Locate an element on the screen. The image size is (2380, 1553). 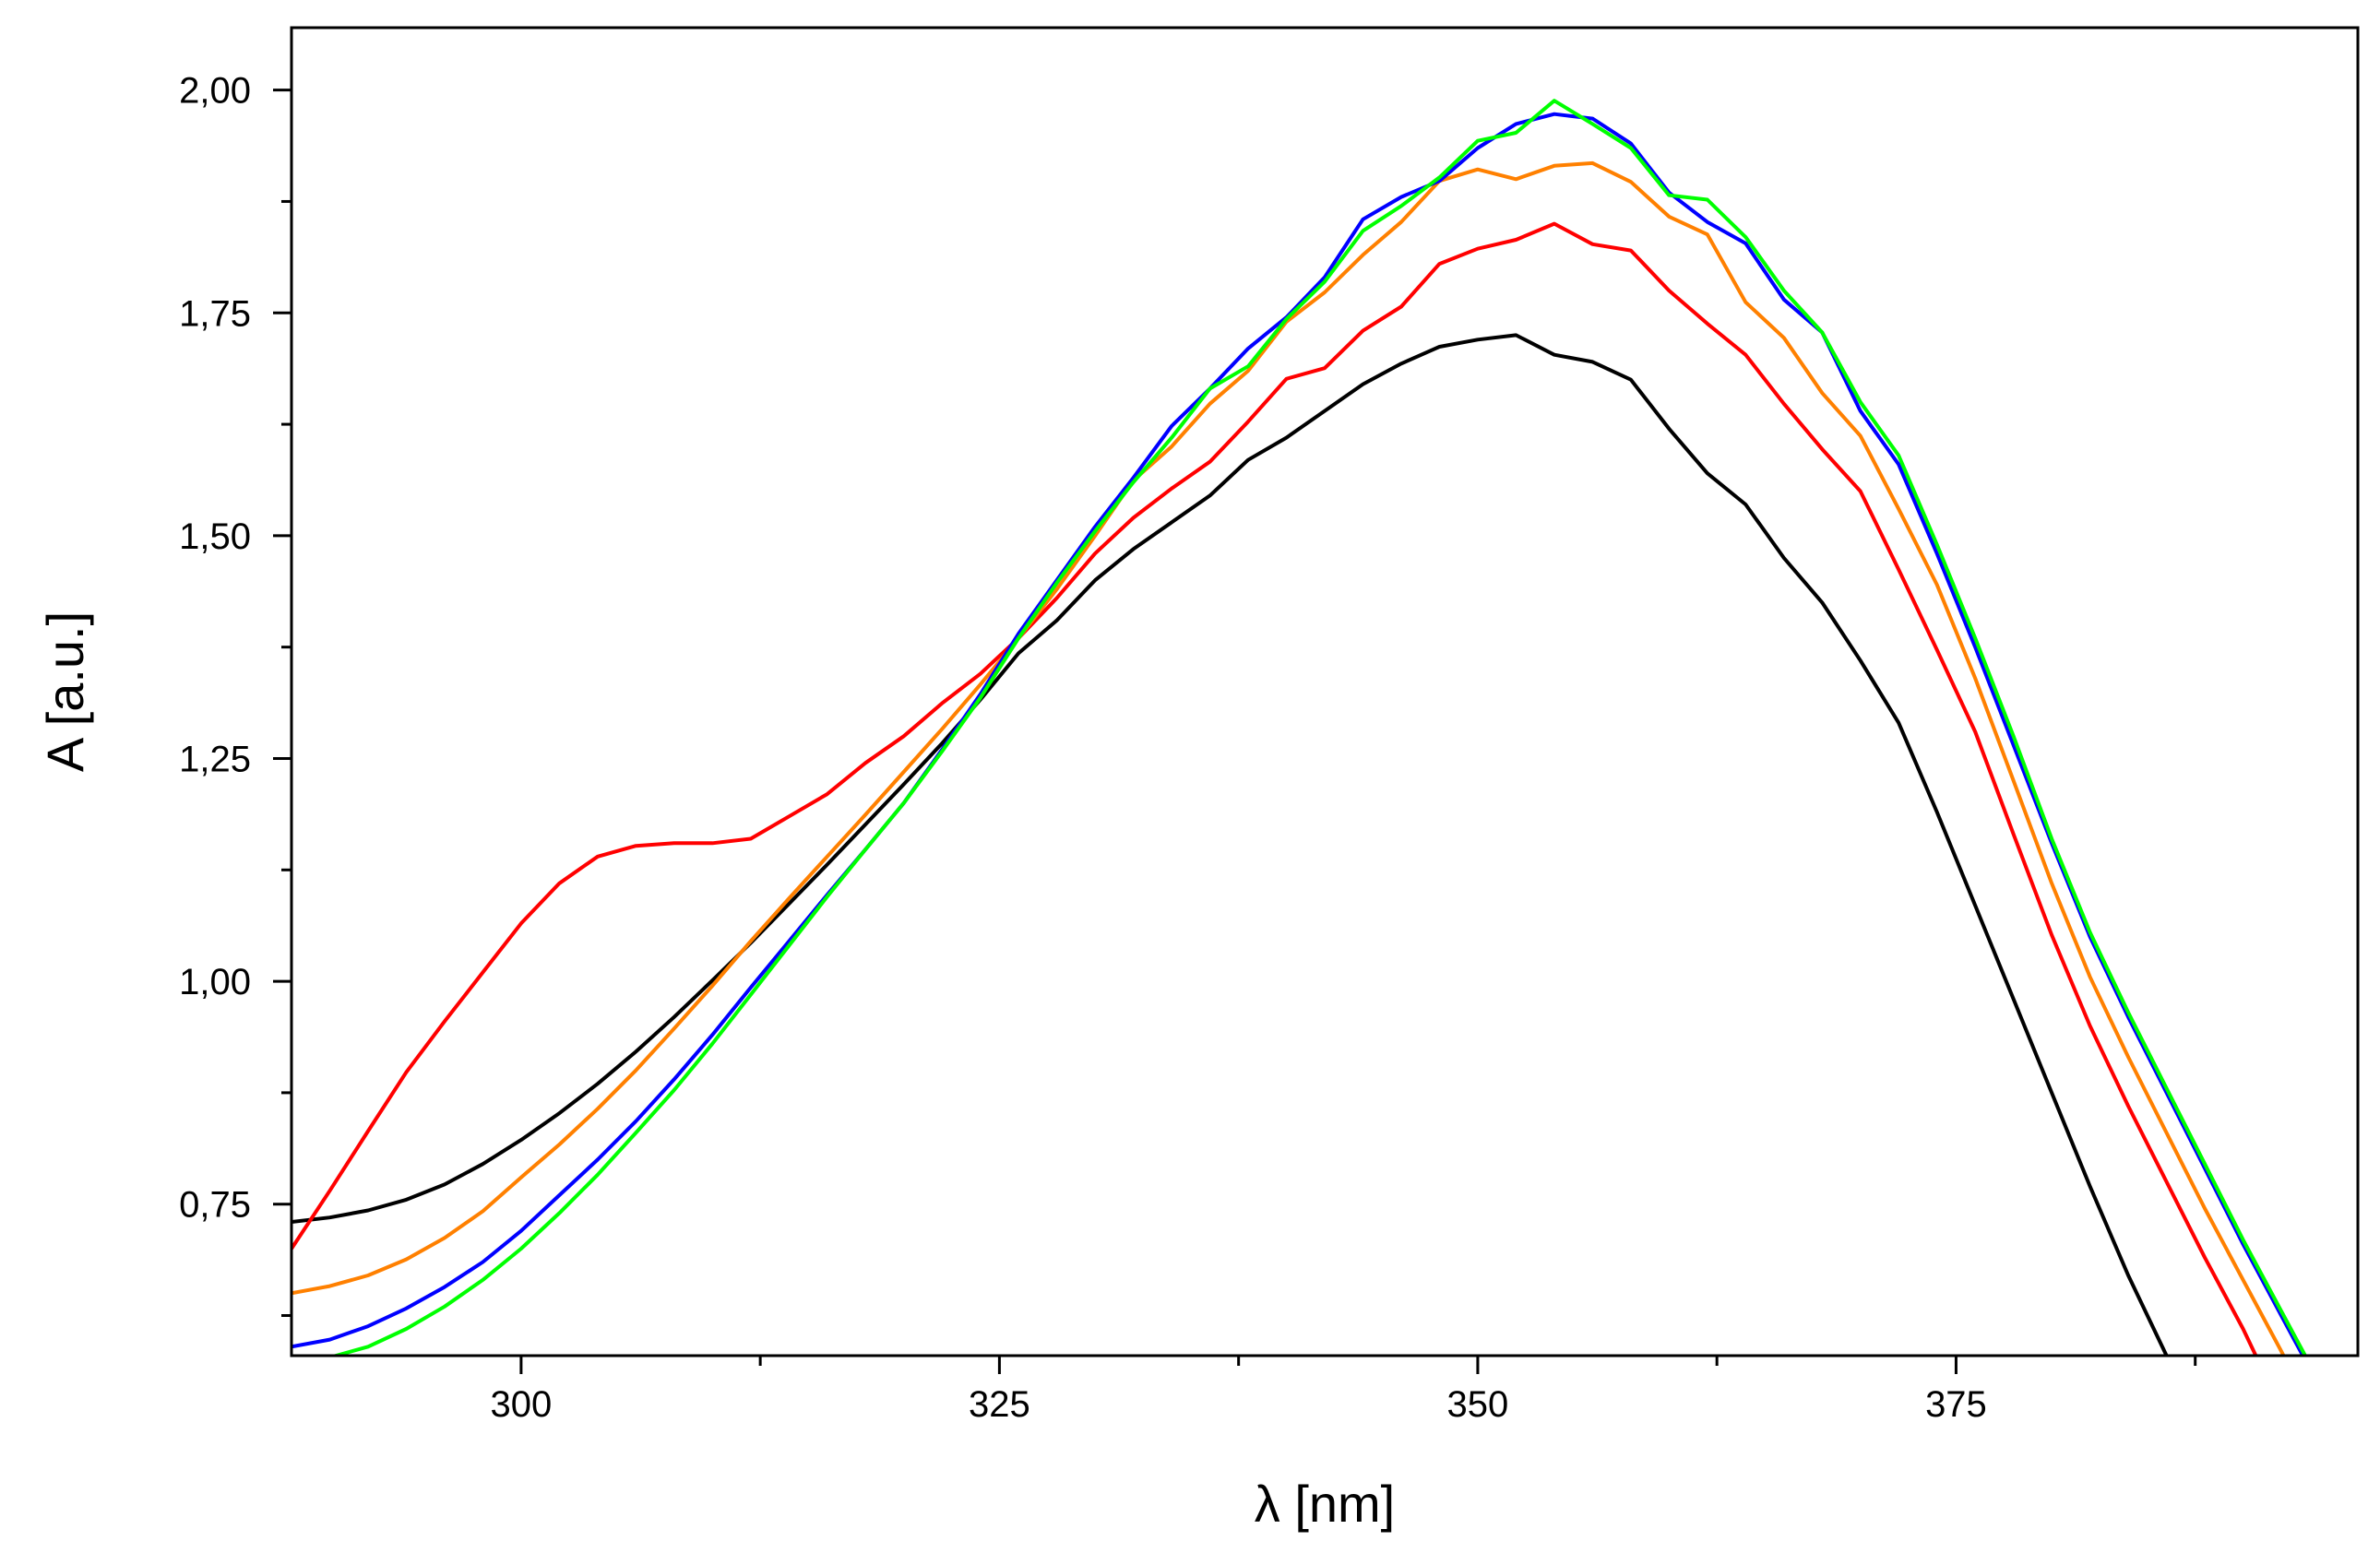
y-axis-title: A [a.u.] is located at coordinates (65, 691).